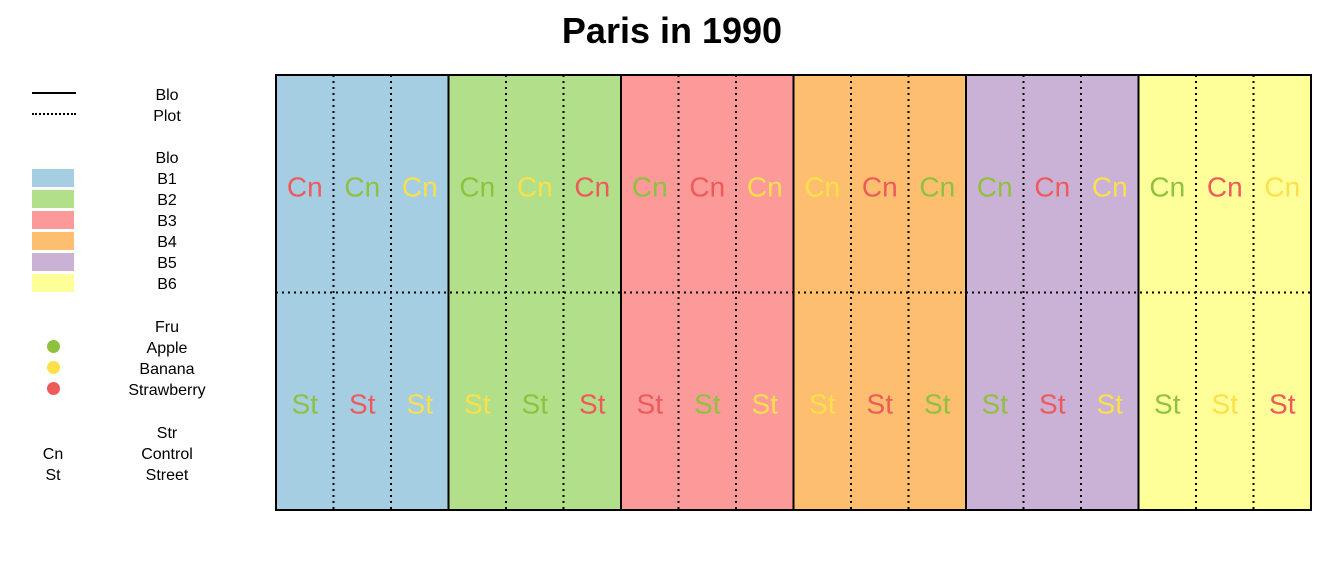  What do you see at coordinates (53, 283) in the screenshot?
I see `legend-swatch-b6` at bounding box center [53, 283].